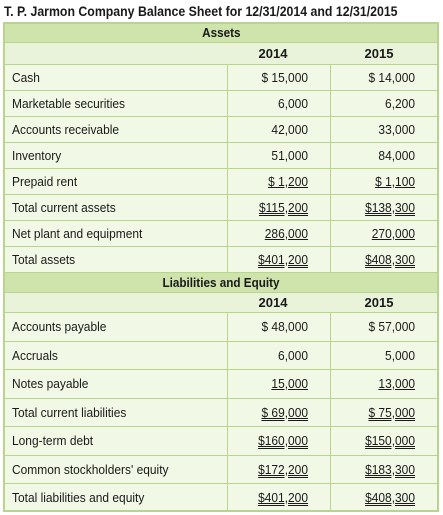 This screenshot has width=443, height=515. I want to click on table-row: Total current assets $115,200 $138,300, so click(221, 207).